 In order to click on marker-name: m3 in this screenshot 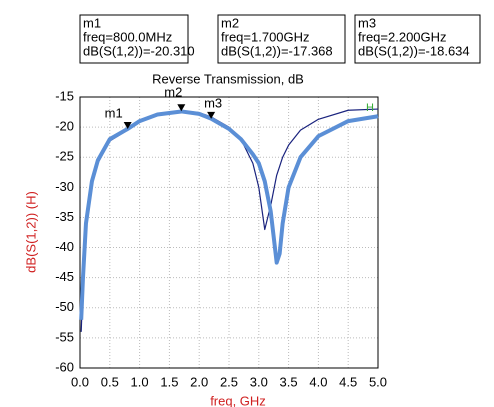, I will do `click(367, 22)`.